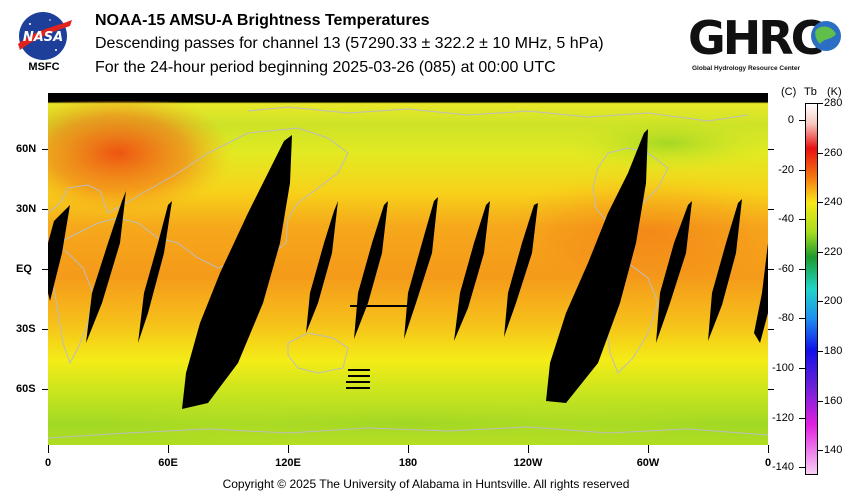  Describe the element at coordinates (746, 68) in the screenshot. I see `ghrc-caption: Global Hydrology Resource Center` at that location.